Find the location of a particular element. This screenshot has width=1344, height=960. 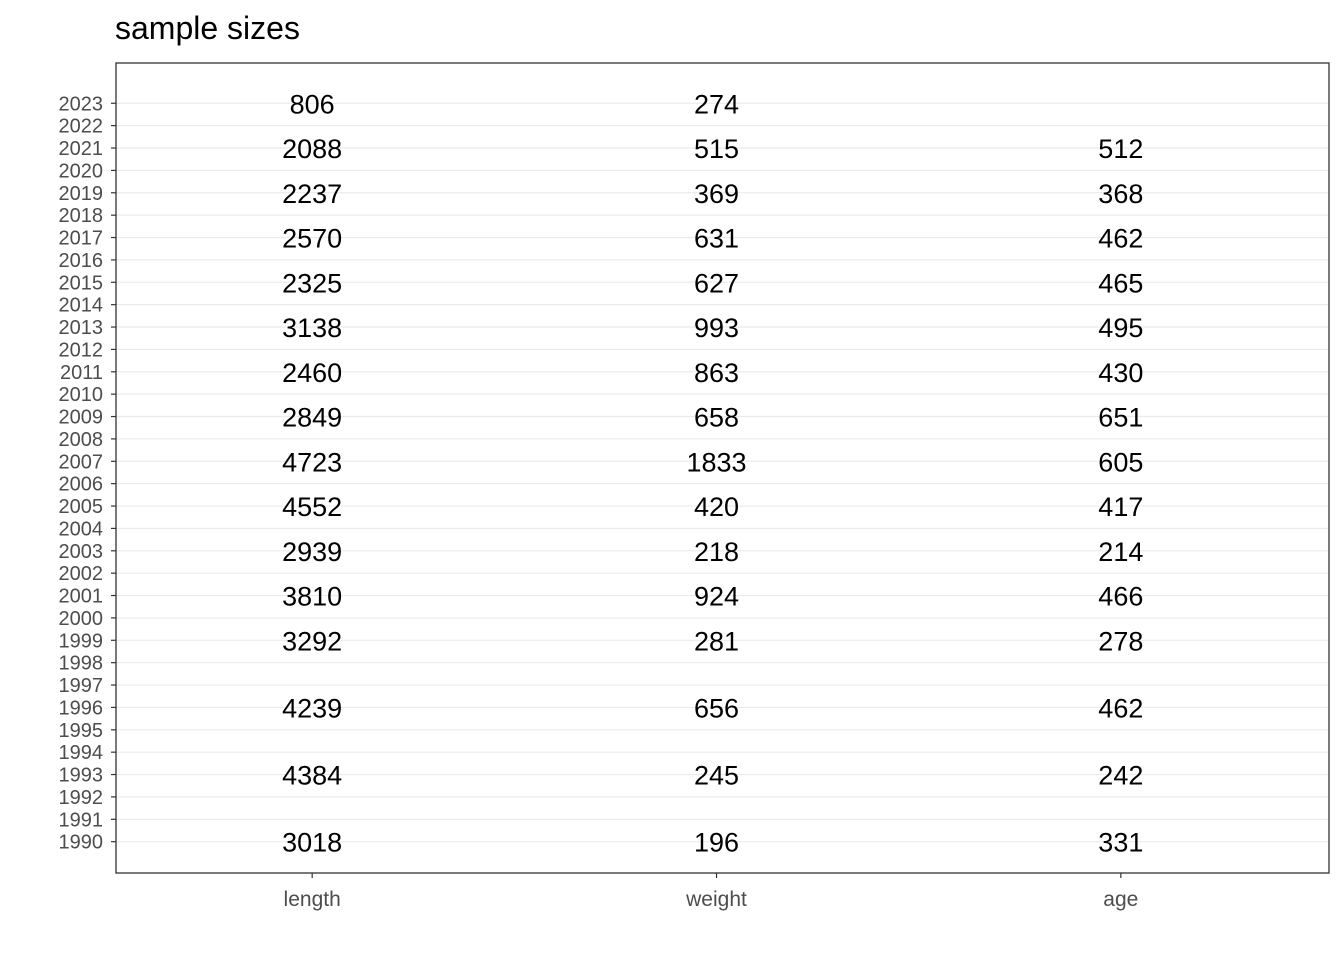

table-cell-age: 605 is located at coordinates (1120, 462).